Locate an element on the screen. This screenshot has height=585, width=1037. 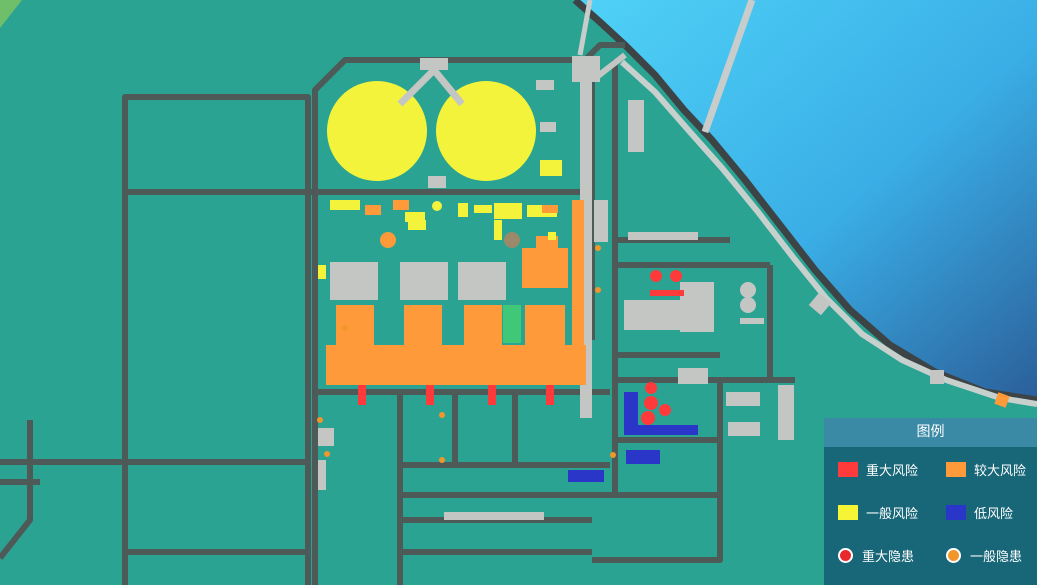
major-risk-equipment is located at coordinates (521, 347).